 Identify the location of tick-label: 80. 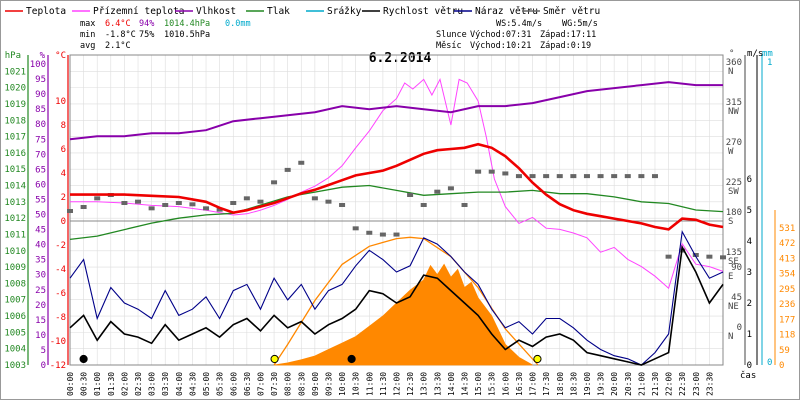
(40, 125).